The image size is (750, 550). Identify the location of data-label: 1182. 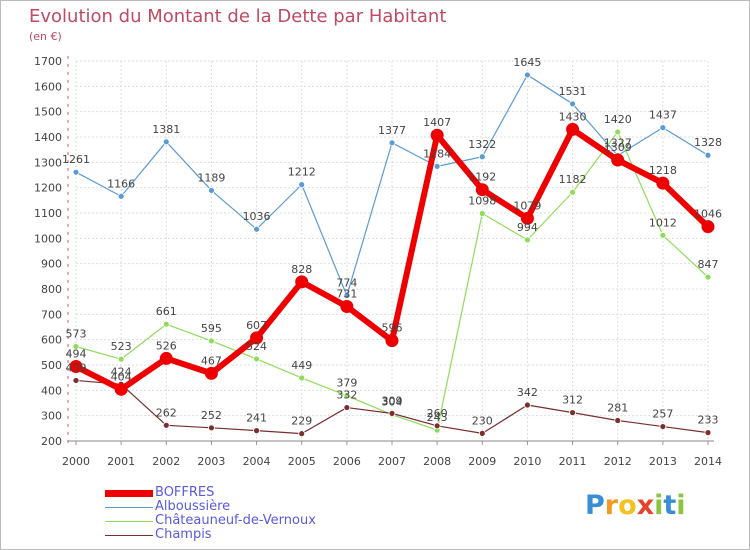
(573, 179).